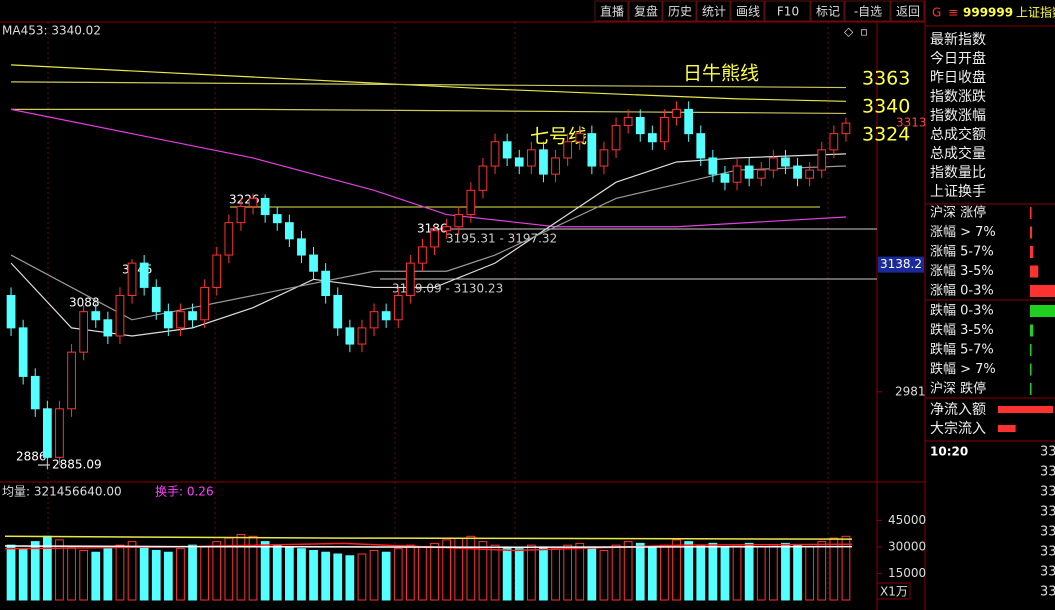 This screenshot has height=610, width=1055. Describe the element at coordinates (31, 457) in the screenshot. I see `annotation: 2886` at that location.